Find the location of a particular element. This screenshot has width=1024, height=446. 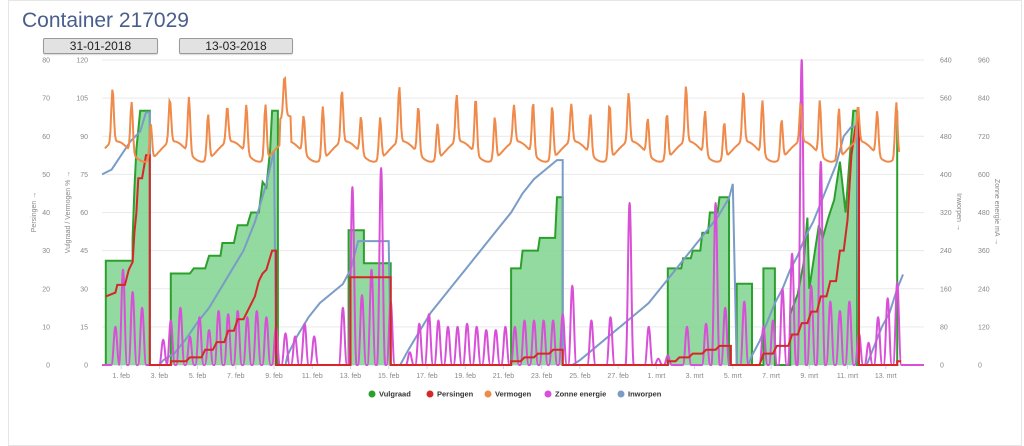

legend-label: Persingen is located at coordinates (455, 394).